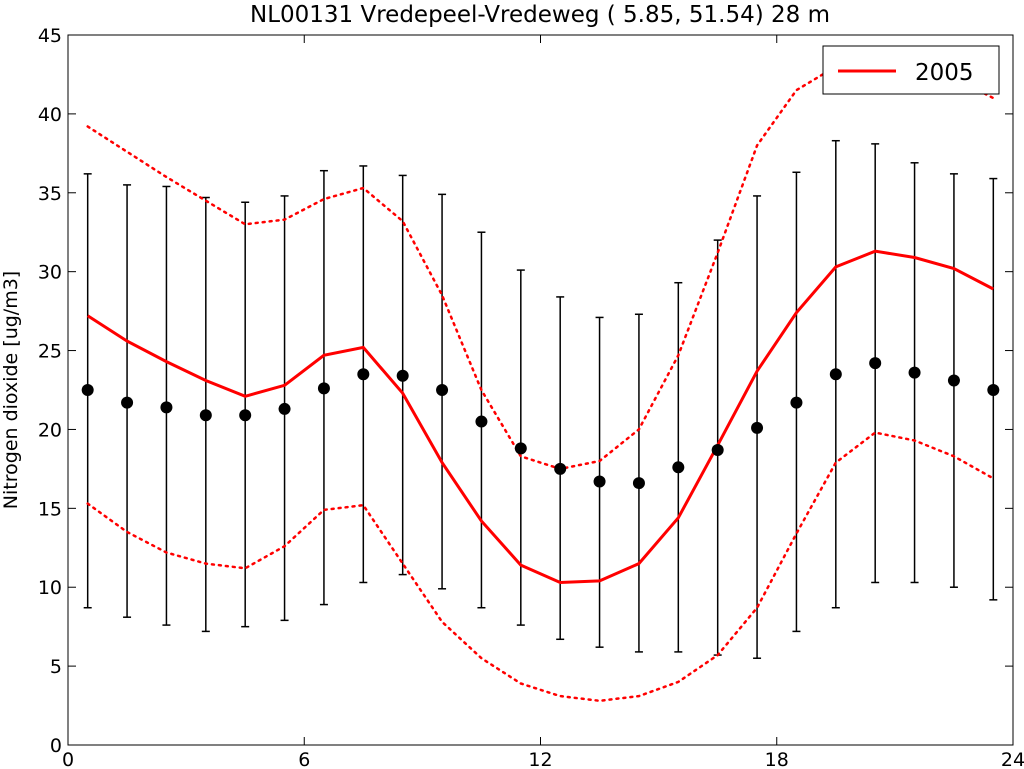  Describe the element at coordinates (50, 509) in the screenshot. I see `y-tick-label: 15` at that location.